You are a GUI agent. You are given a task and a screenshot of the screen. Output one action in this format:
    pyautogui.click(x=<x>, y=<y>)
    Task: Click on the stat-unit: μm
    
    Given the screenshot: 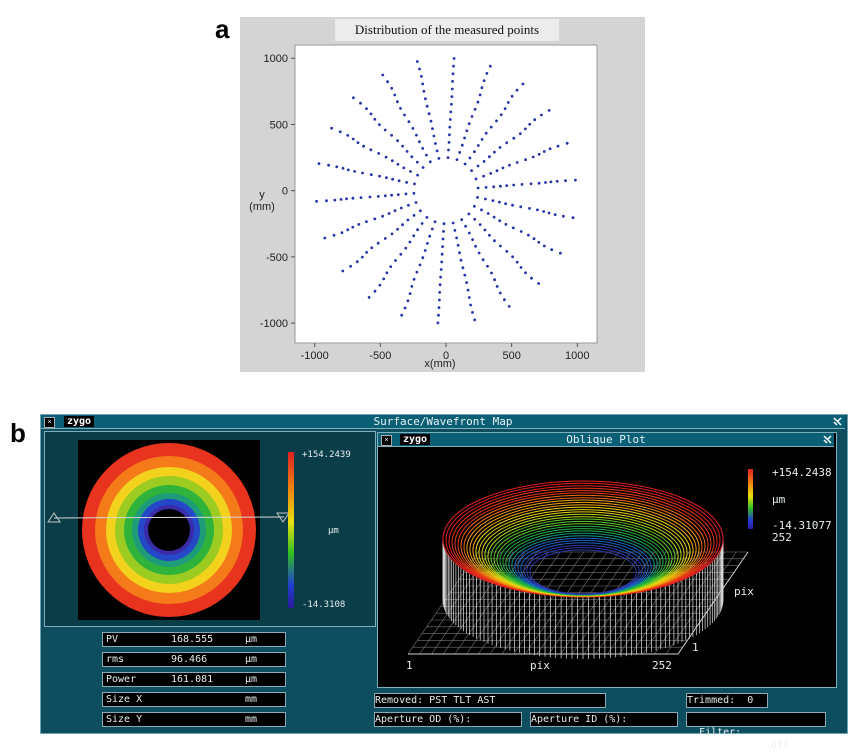 What is the action you would take?
    pyautogui.click(x=251, y=679)
    